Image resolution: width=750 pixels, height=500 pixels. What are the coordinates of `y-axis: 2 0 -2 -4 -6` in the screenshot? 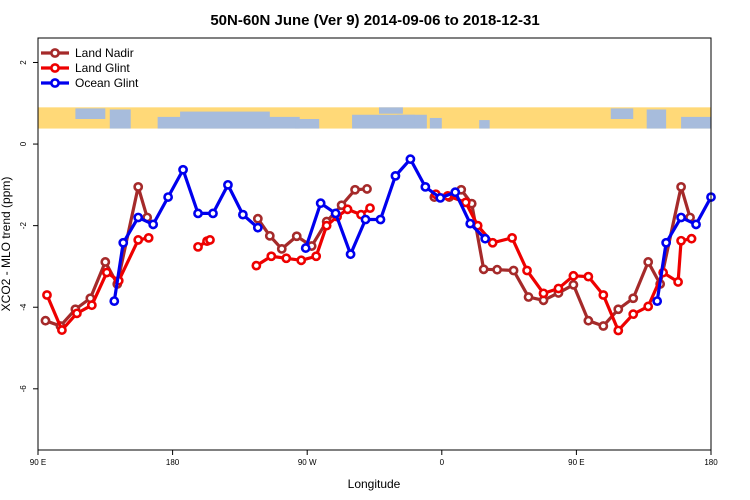 It's located at (28, 226).